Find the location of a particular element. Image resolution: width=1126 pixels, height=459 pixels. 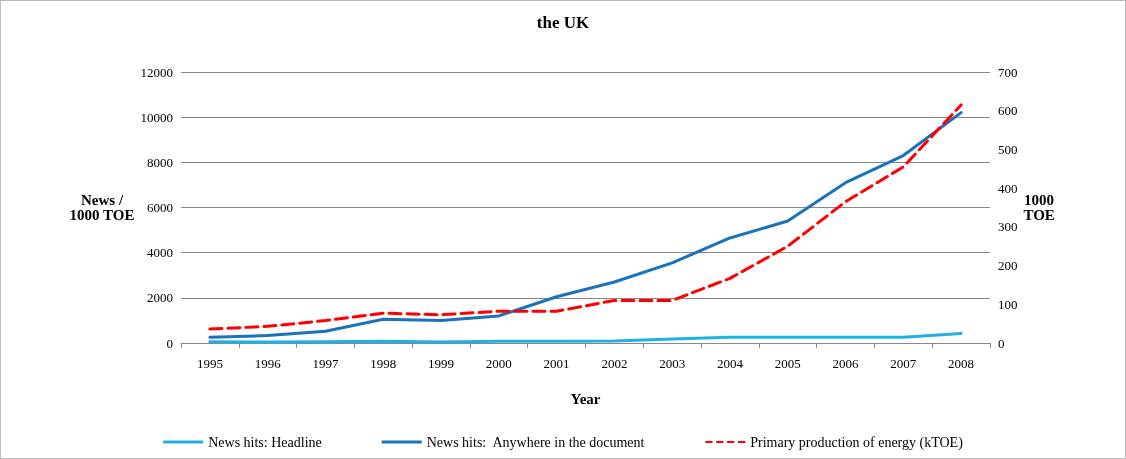

x-tick-label: 2002 is located at coordinates (614, 363).